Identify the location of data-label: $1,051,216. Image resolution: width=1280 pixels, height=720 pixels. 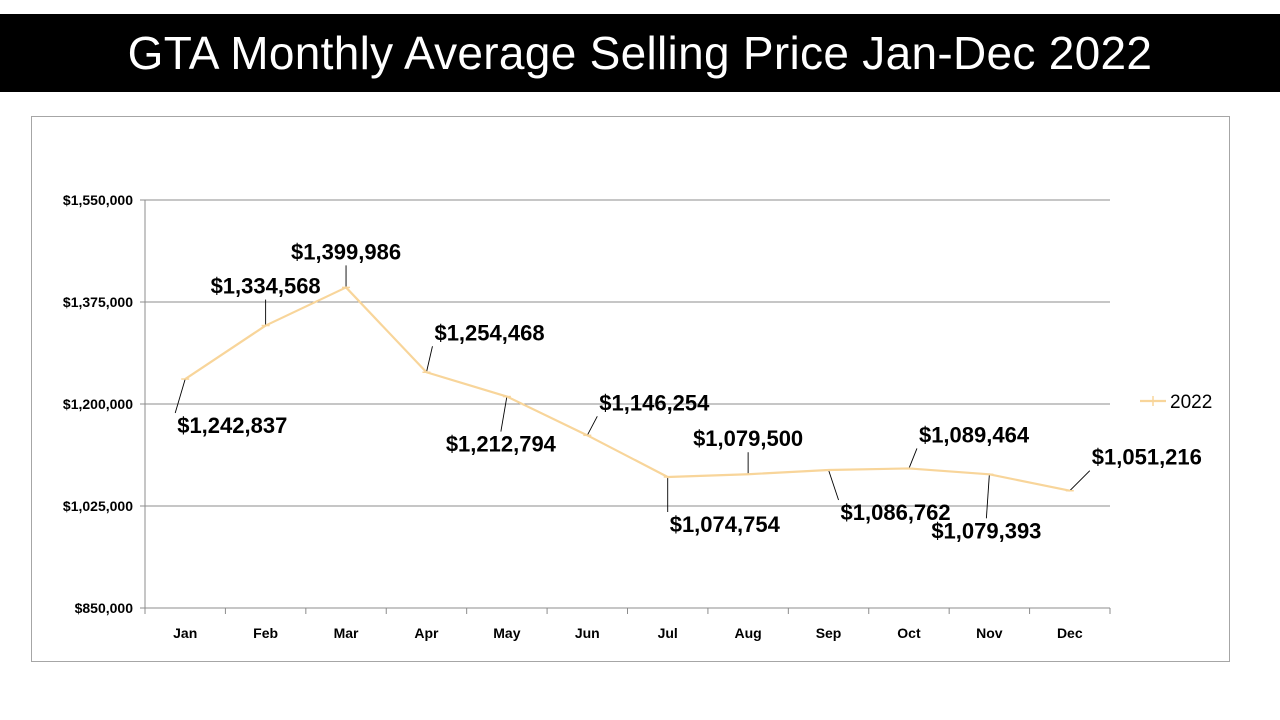
(1147, 457).